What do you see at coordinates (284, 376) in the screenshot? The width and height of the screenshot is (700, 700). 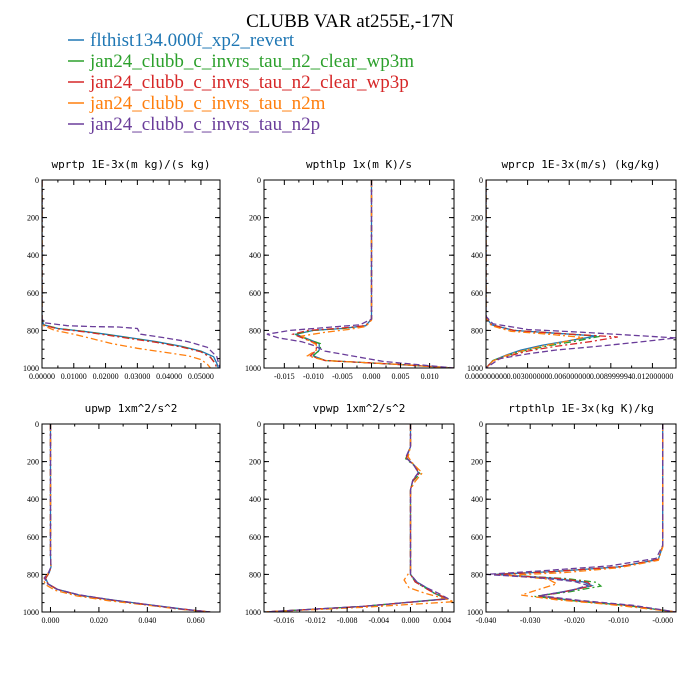 I see `x-tick-label: -0.015` at bounding box center [284, 376].